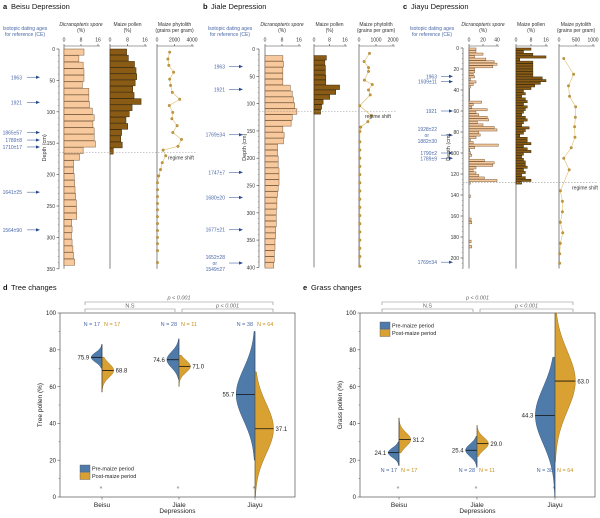 The height and width of the screenshot is (518, 600). What do you see at coordinates (216, 270) in the screenshot?
I see `age-label: 1549±27` at bounding box center [216, 270].